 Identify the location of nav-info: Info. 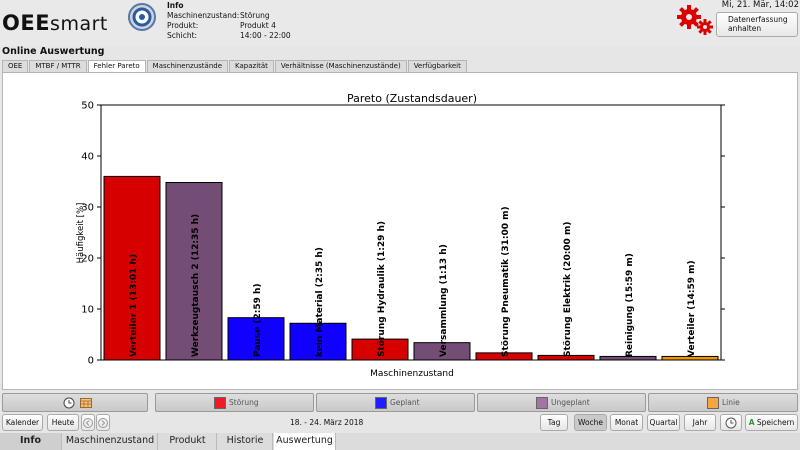
(31, 441).